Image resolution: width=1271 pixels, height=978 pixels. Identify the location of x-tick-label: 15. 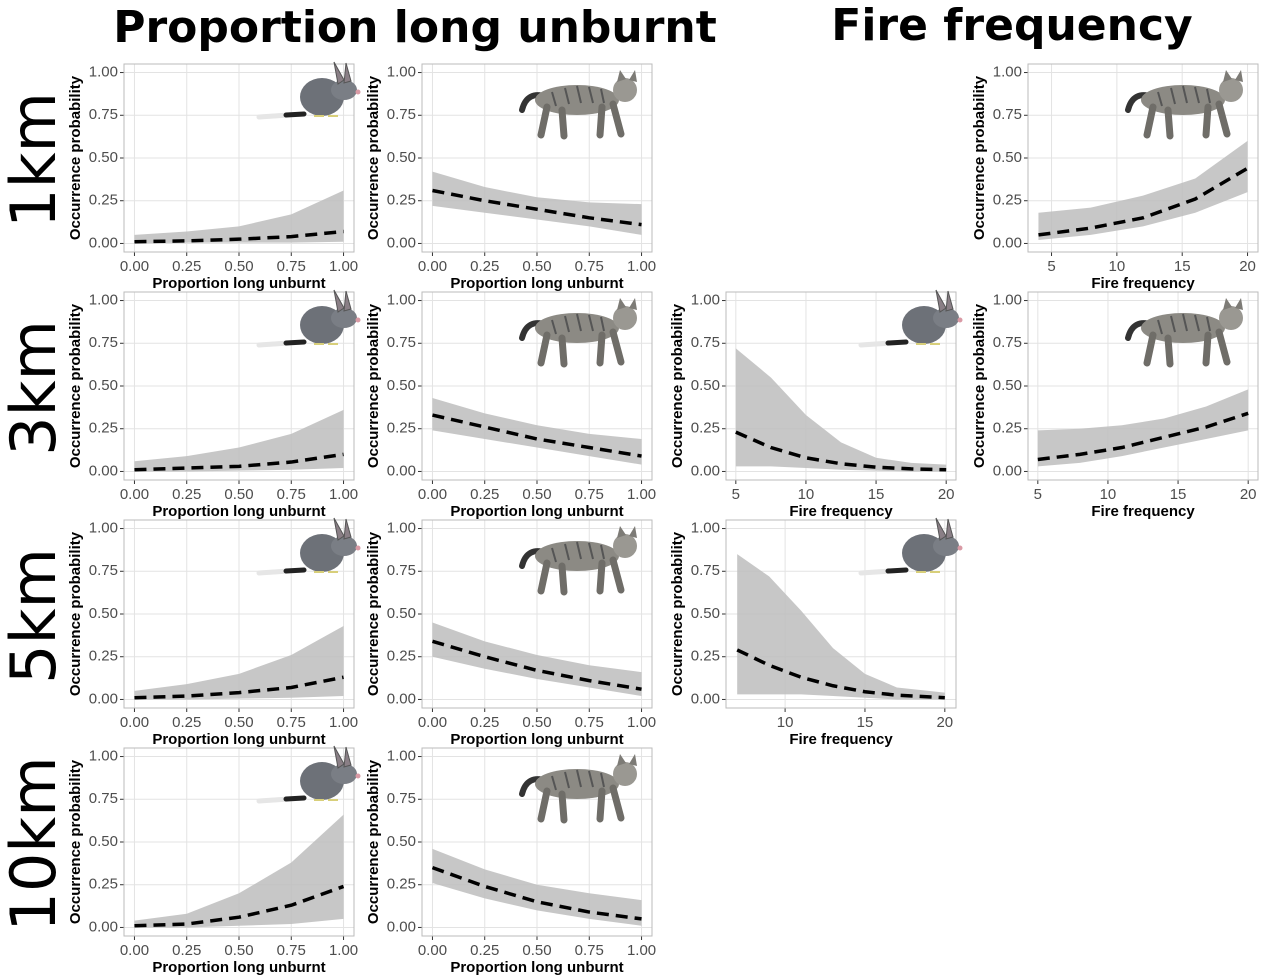
(865, 722).